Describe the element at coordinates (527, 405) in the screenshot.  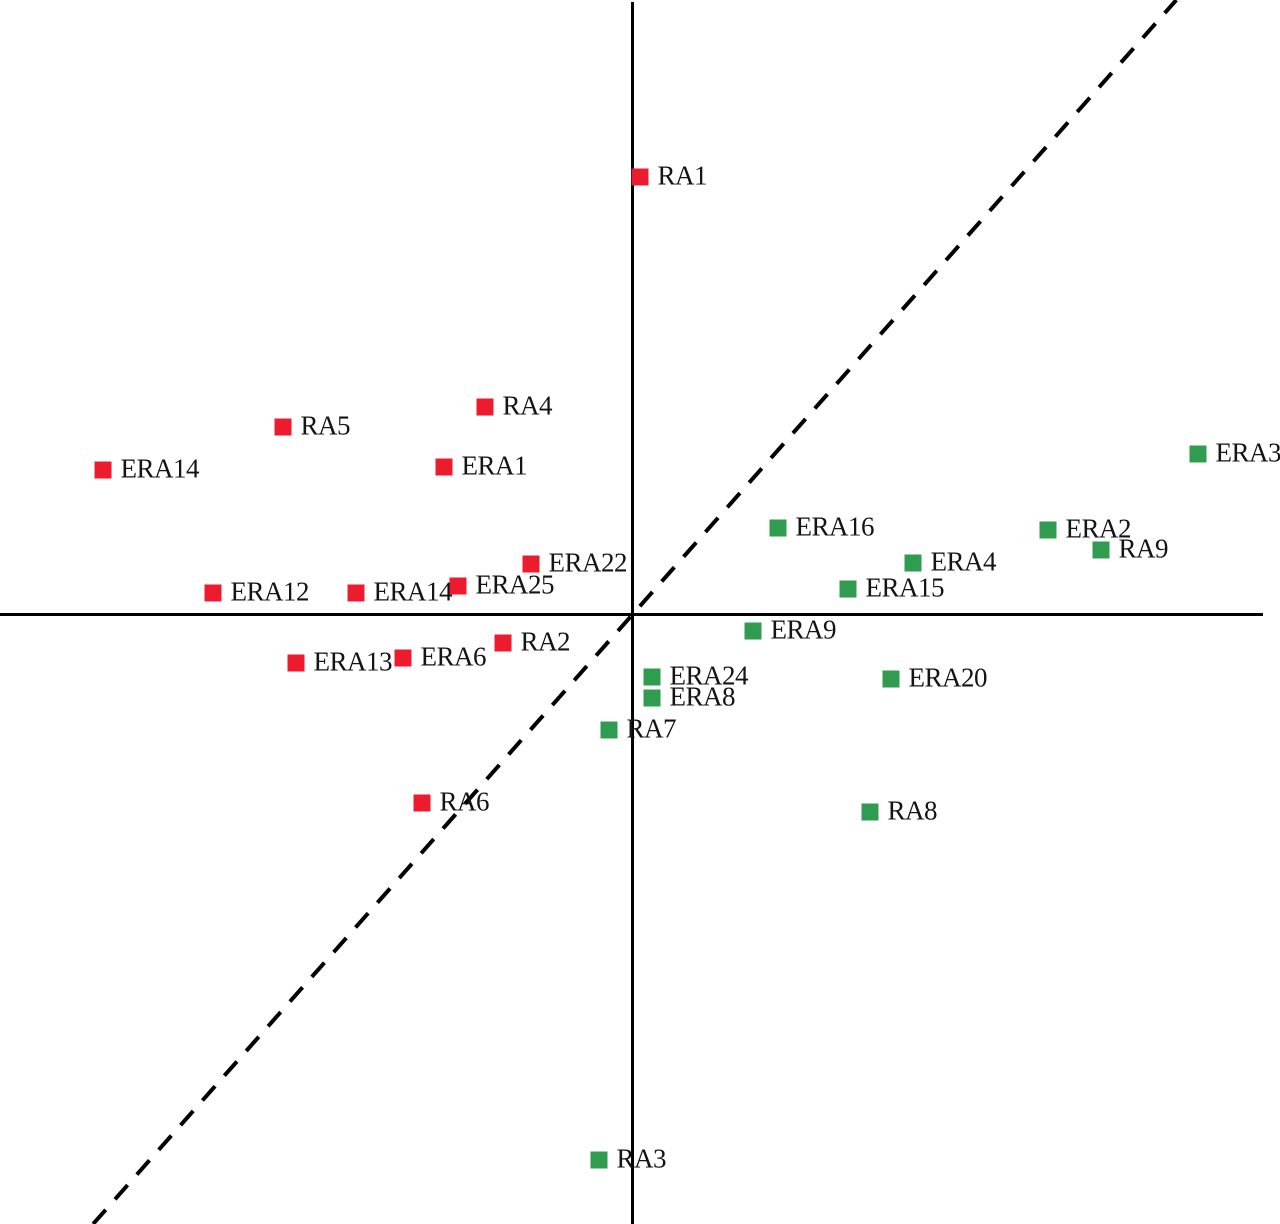
I see `data-point-label-ra4: RA4` at that location.